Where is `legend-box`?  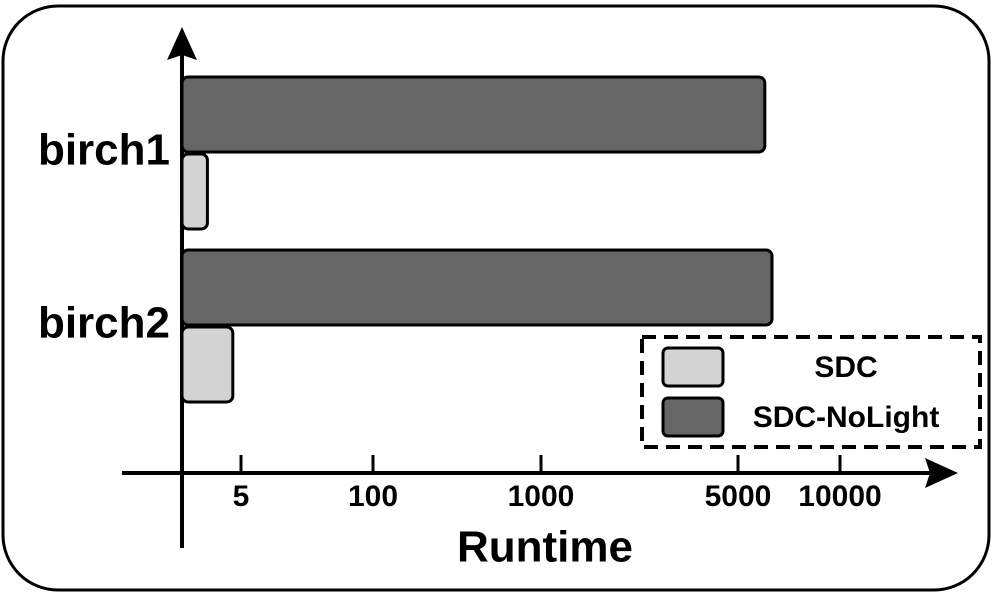 legend-box is located at coordinates (811, 392).